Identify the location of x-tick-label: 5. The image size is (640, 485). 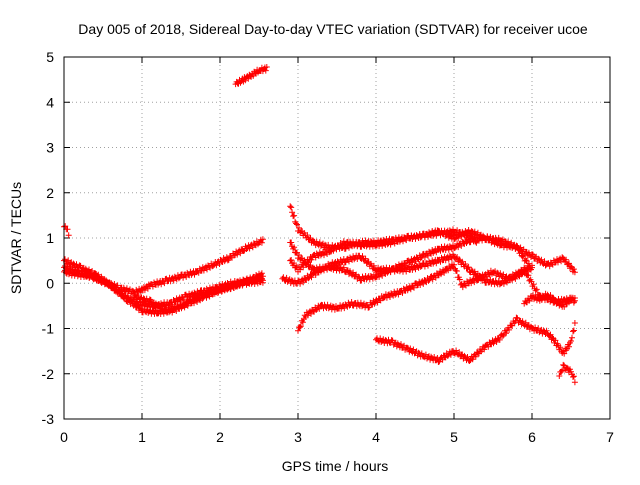
(454, 437).